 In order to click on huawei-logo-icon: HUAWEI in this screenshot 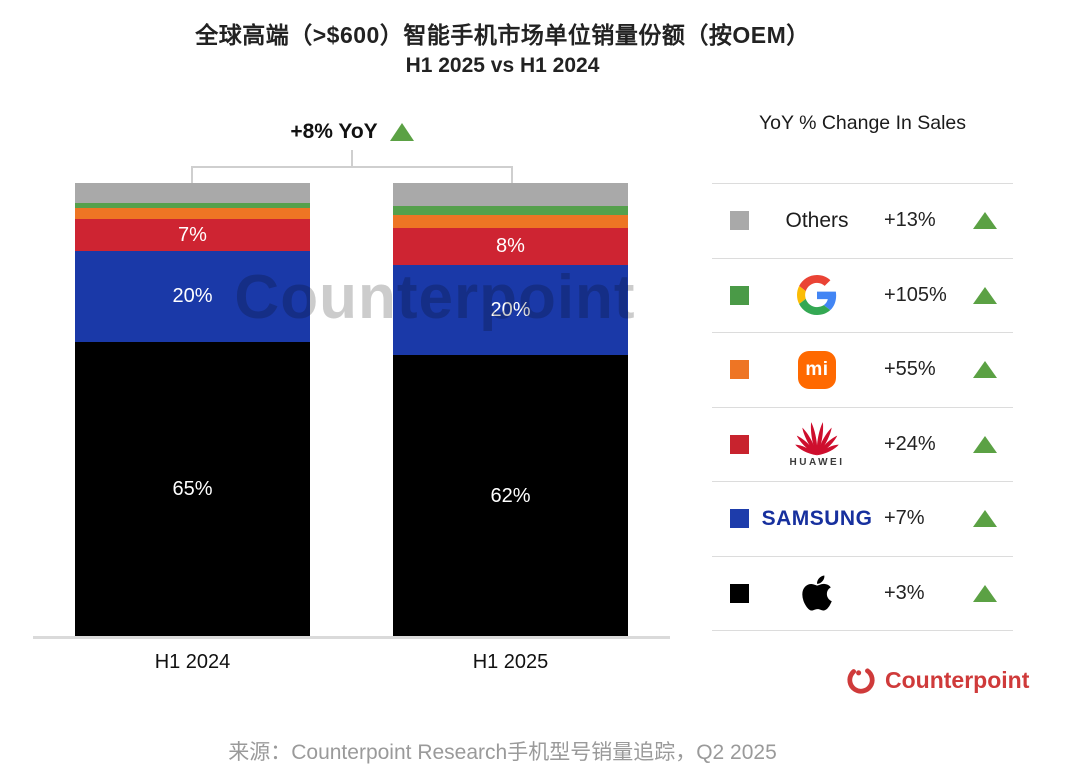, I will do `click(817, 444)`.